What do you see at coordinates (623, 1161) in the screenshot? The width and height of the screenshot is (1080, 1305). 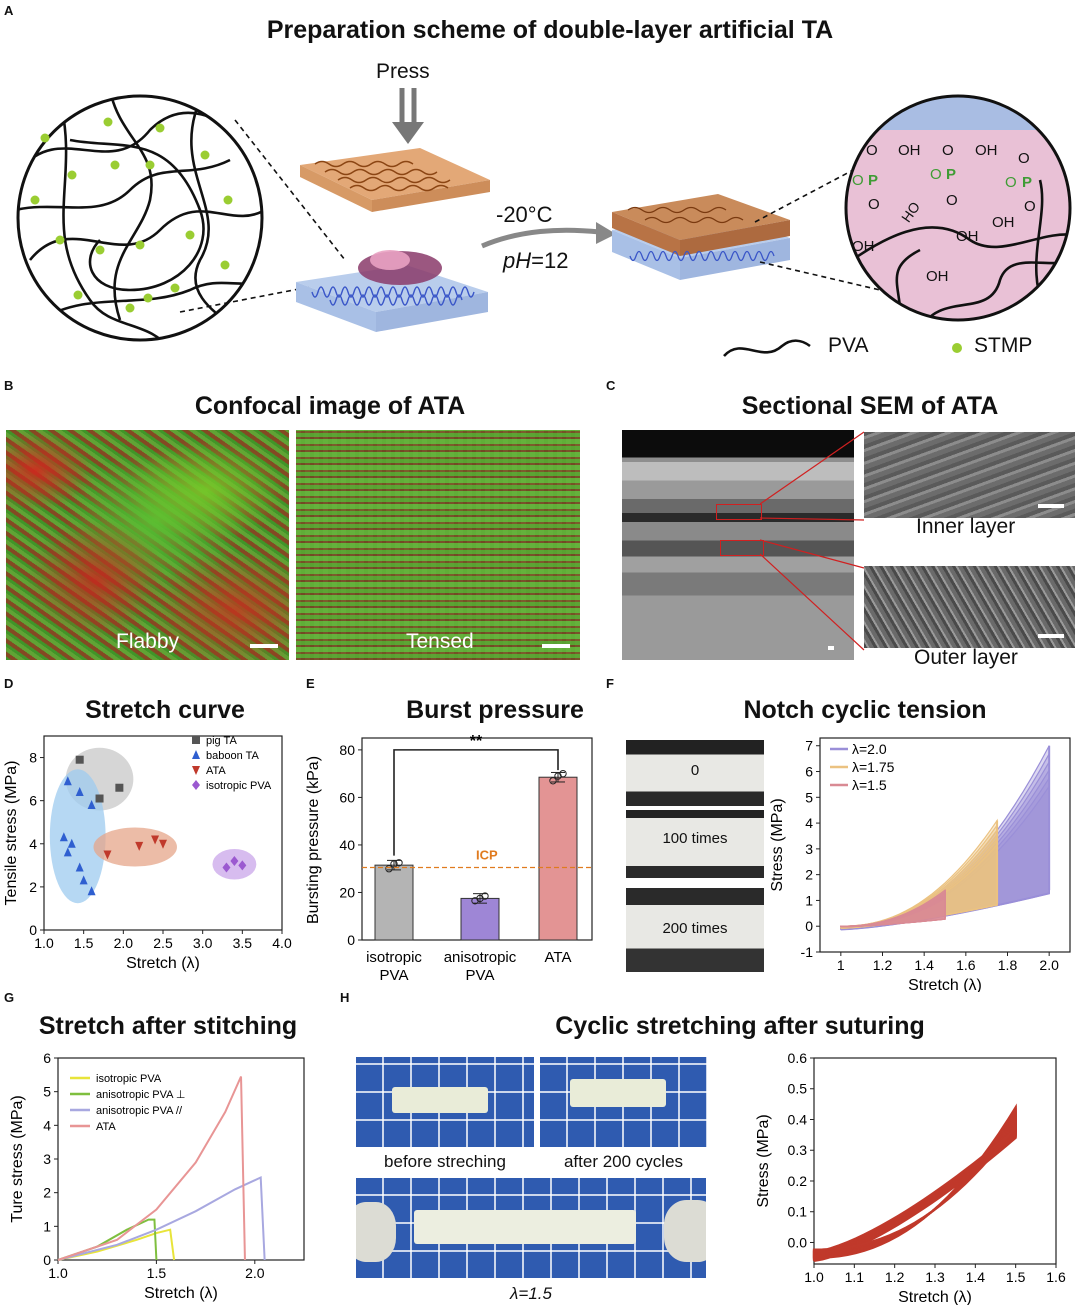 I see `after-cycles-label: after 200 cycles` at bounding box center [623, 1161].